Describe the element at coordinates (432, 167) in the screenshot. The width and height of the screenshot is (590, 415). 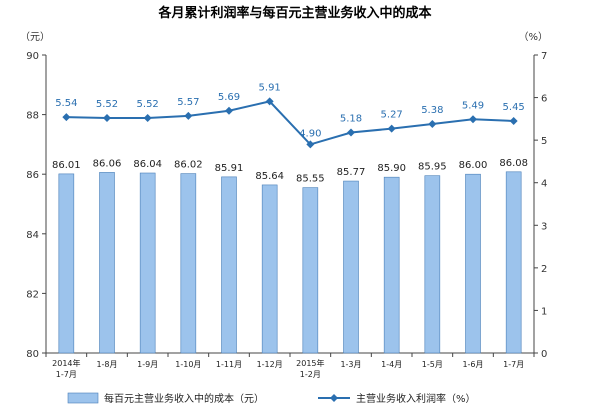
I see `cost-bar-label: 85.95` at that location.